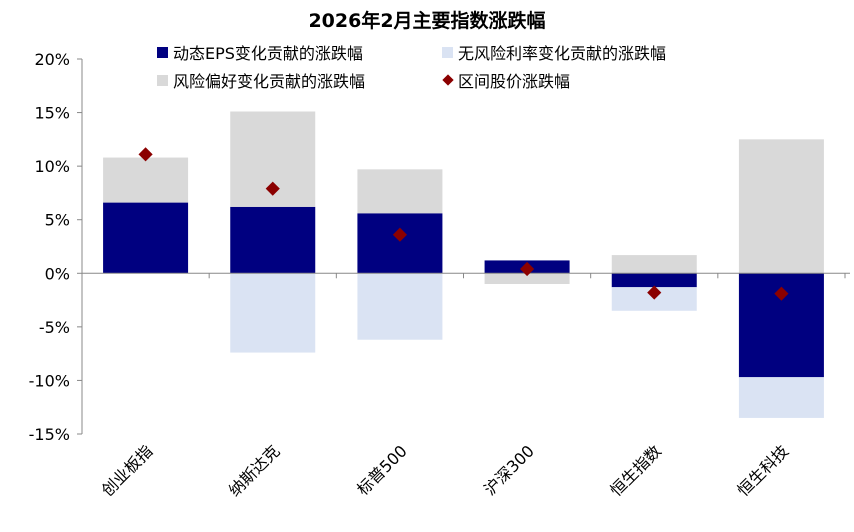  What do you see at coordinates (54, 327) in the screenshot?
I see `y-tick-label: -5%` at bounding box center [54, 327].